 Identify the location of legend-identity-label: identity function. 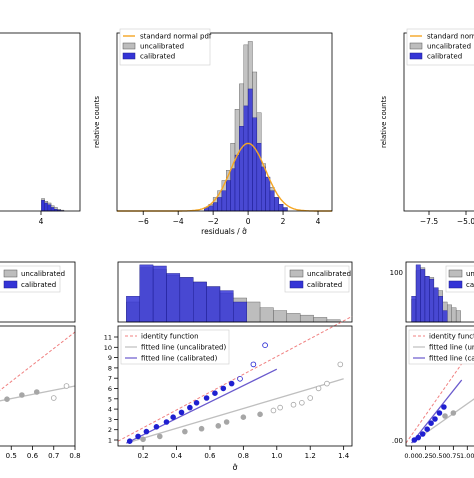
(451, 337).